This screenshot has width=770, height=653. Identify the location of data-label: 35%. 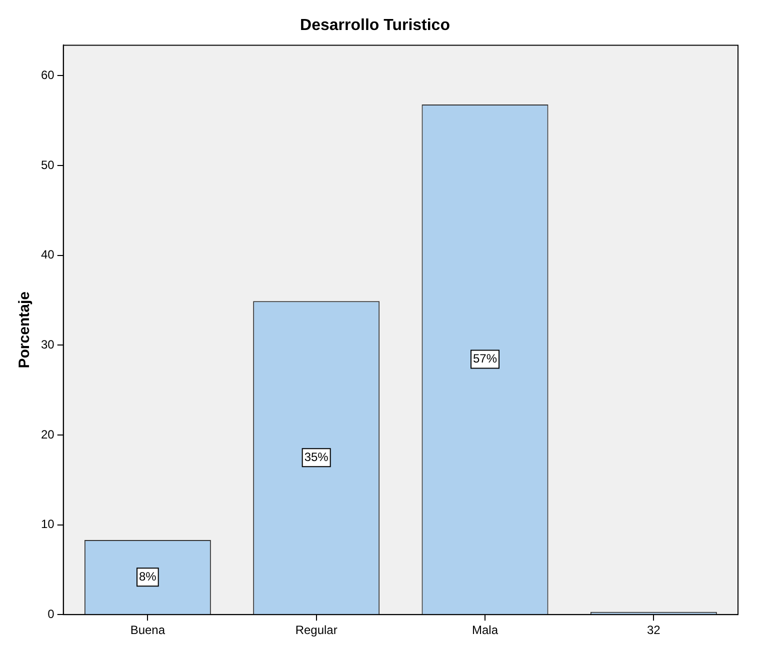
(316, 457).